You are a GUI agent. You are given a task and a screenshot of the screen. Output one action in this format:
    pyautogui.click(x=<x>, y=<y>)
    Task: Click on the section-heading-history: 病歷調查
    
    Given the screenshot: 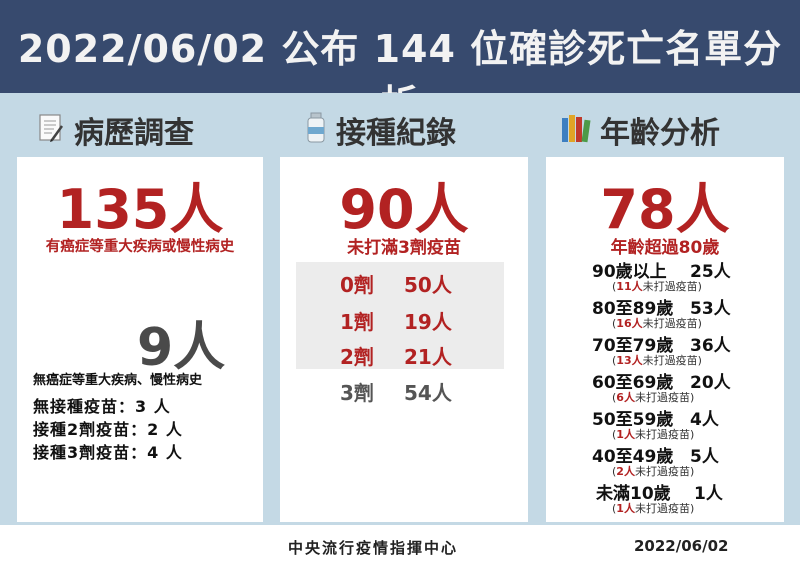 What is the action you would take?
    pyautogui.click(x=115, y=130)
    